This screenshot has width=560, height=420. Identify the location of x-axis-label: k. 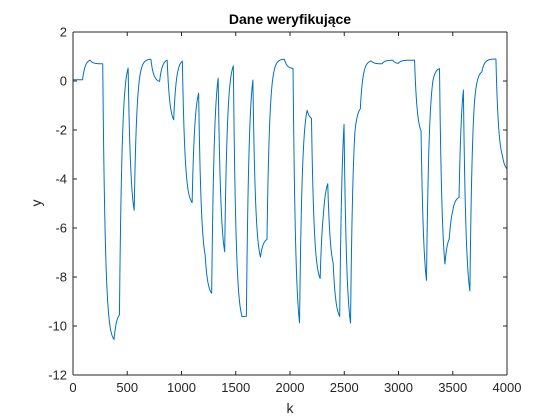
(291, 408).